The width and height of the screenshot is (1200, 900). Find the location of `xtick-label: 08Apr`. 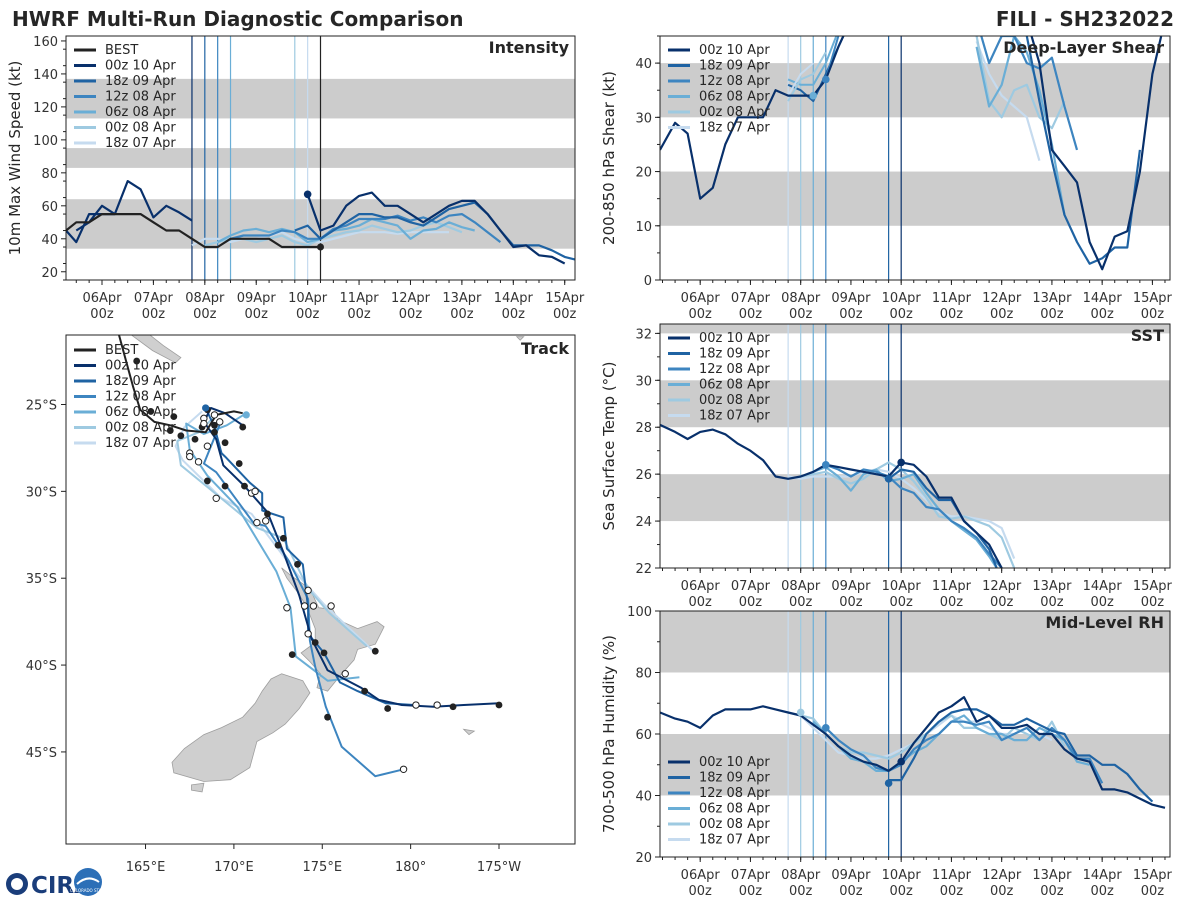

xtick-label: 08Apr is located at coordinates (801, 586).